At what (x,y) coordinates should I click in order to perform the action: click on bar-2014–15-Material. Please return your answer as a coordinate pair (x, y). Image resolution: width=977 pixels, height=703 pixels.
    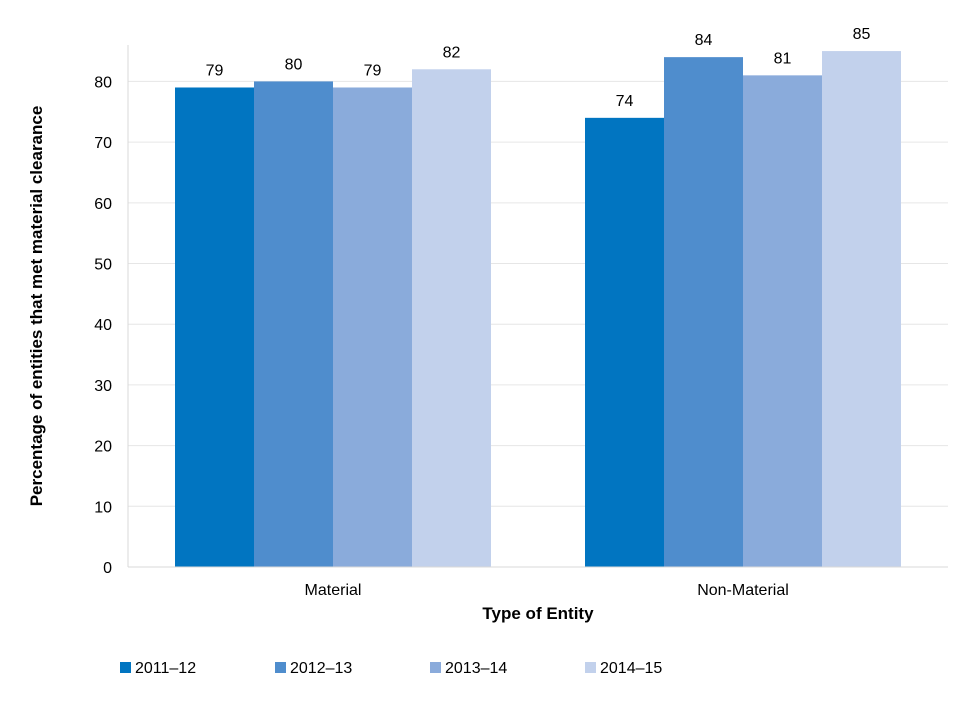
    Looking at the image, I should click on (451, 318).